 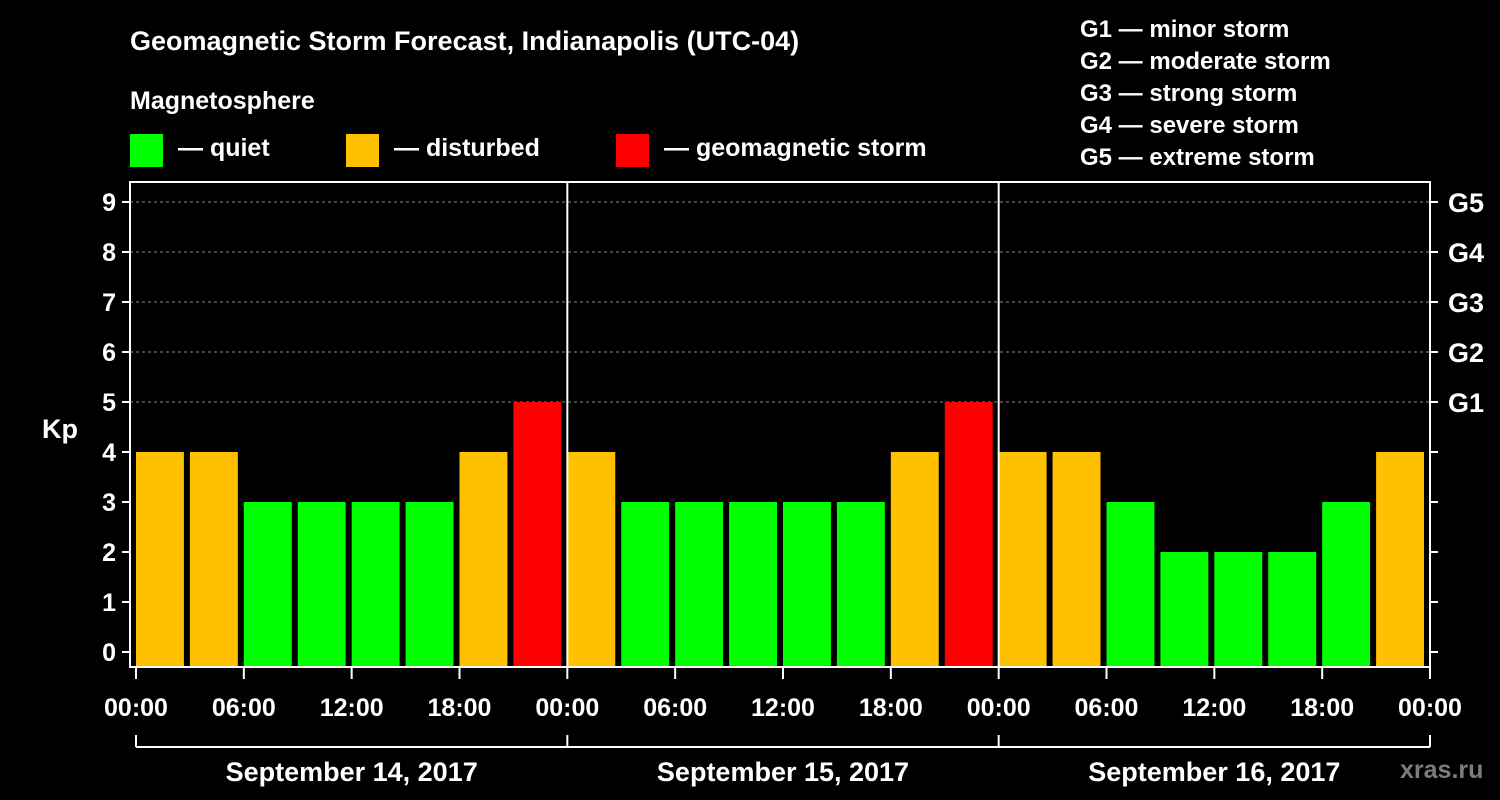 I want to click on watermark: xras.ru, so click(x=1442, y=770).